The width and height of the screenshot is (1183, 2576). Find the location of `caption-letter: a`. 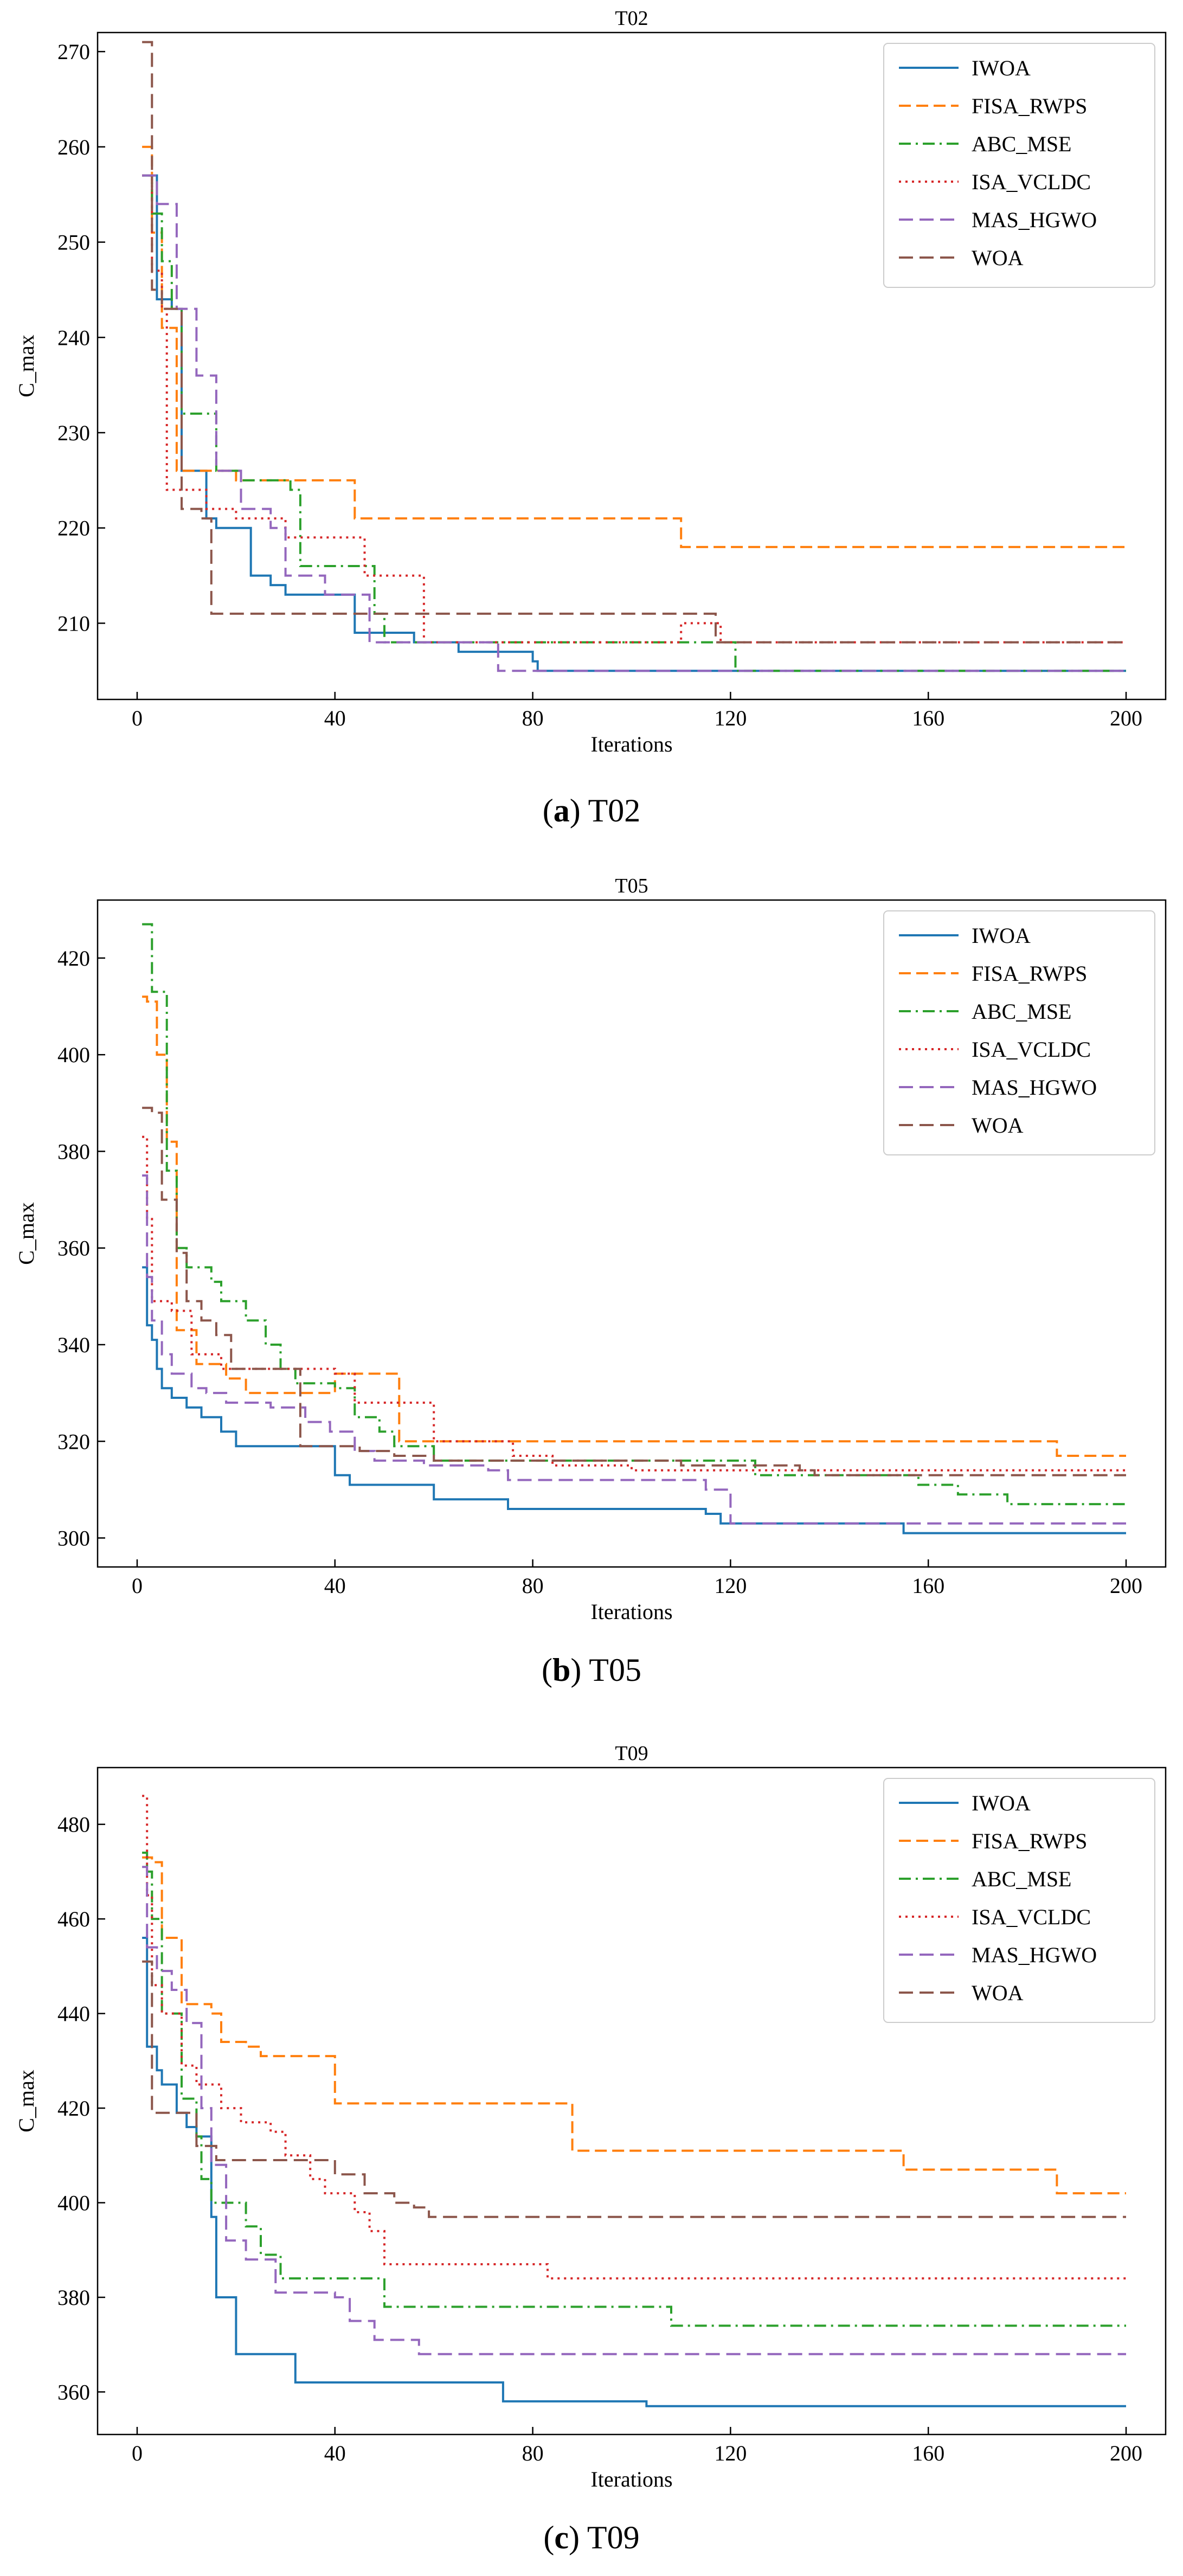

caption-letter: a is located at coordinates (561, 810).